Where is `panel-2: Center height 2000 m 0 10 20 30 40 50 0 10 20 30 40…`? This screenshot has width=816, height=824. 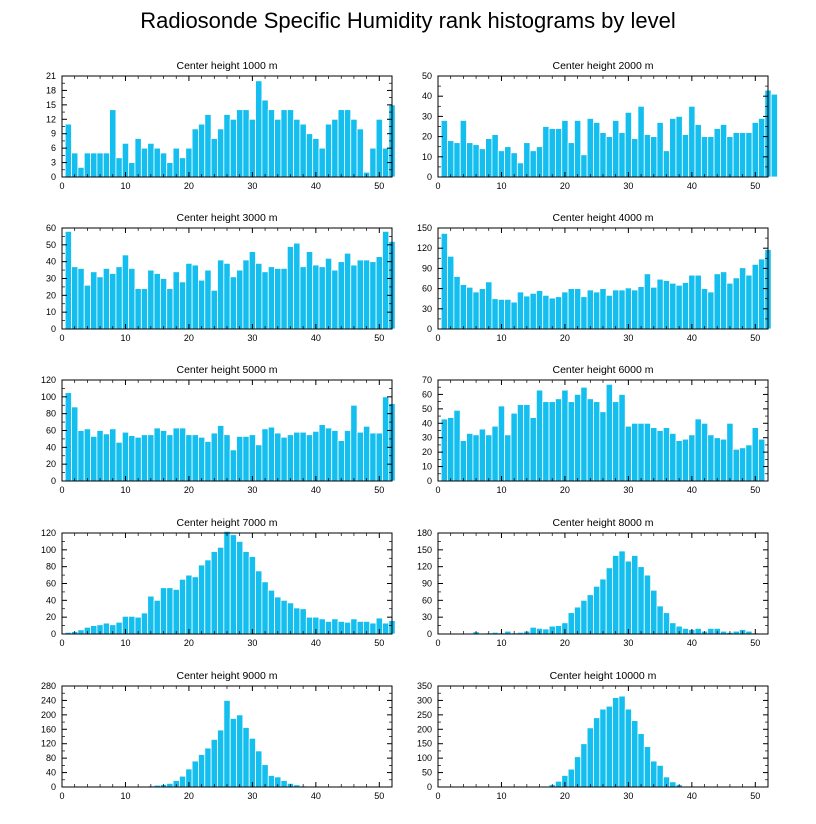 panel-2: Center height 2000 m 0 10 20 30 40 50 0 10 20 30 40… is located at coordinates (600, 125).